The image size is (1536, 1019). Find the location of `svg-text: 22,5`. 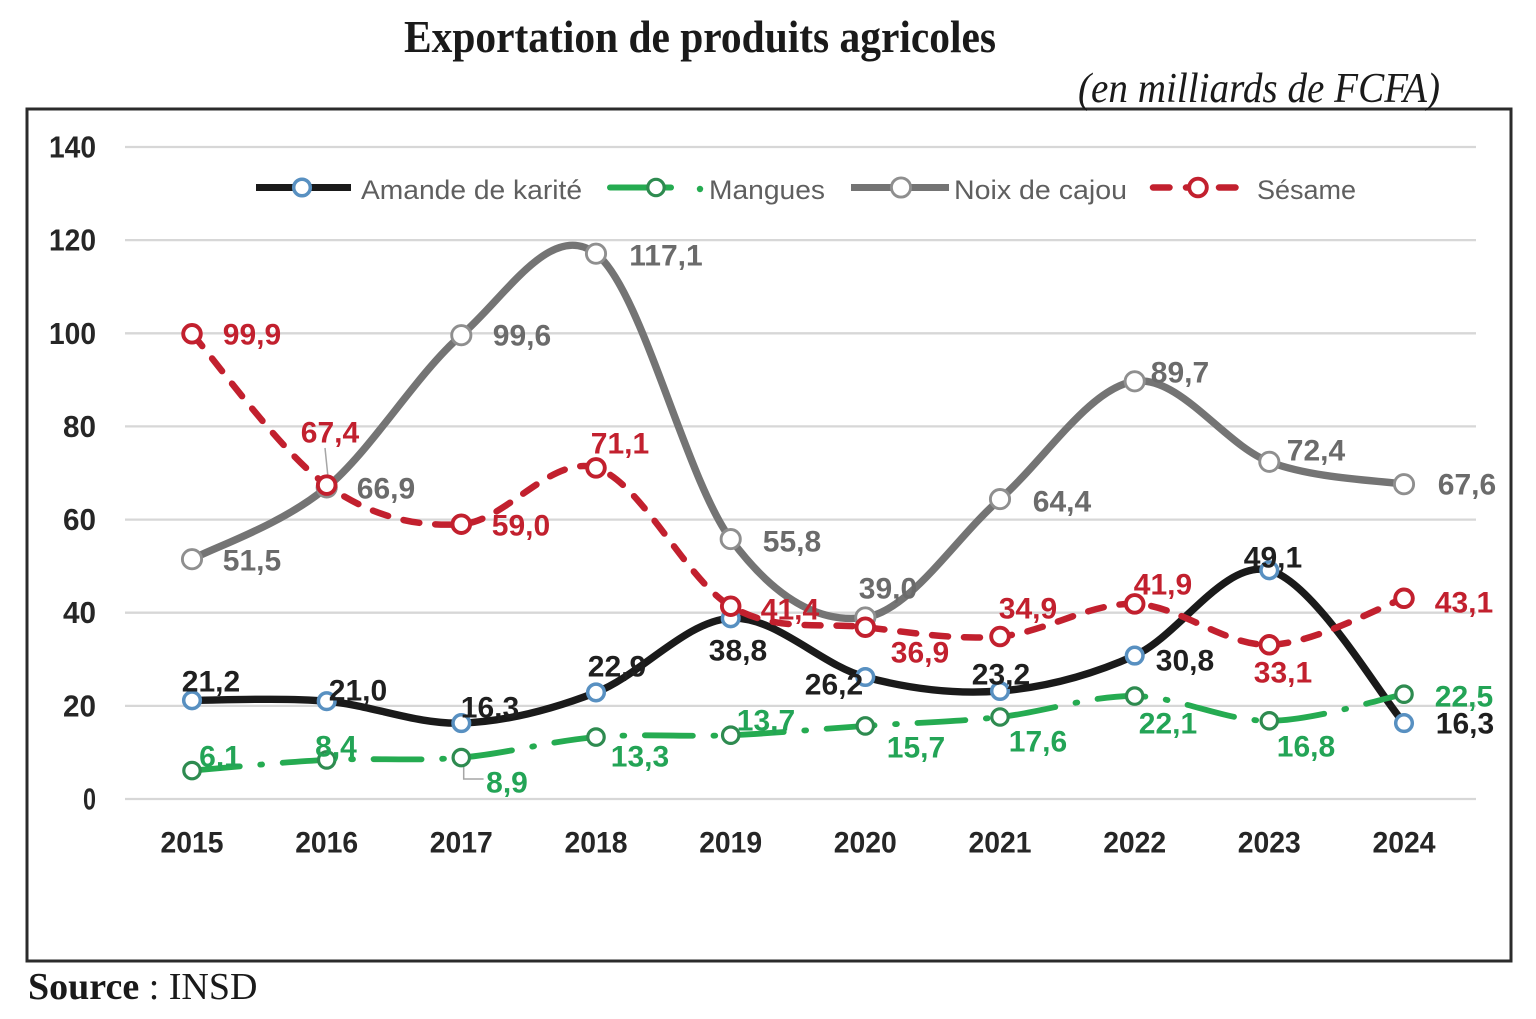

svg-text: 22,5 is located at coordinates (1464, 697).